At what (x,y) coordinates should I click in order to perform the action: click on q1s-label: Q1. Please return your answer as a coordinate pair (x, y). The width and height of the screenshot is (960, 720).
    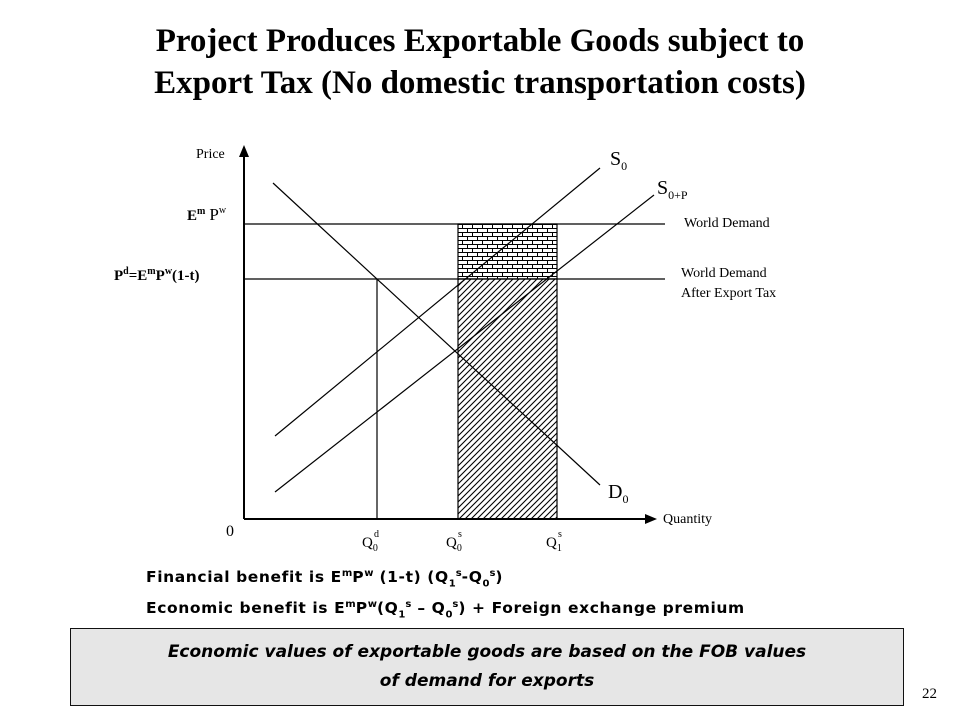
    Looking at the image, I should click on (554, 544).